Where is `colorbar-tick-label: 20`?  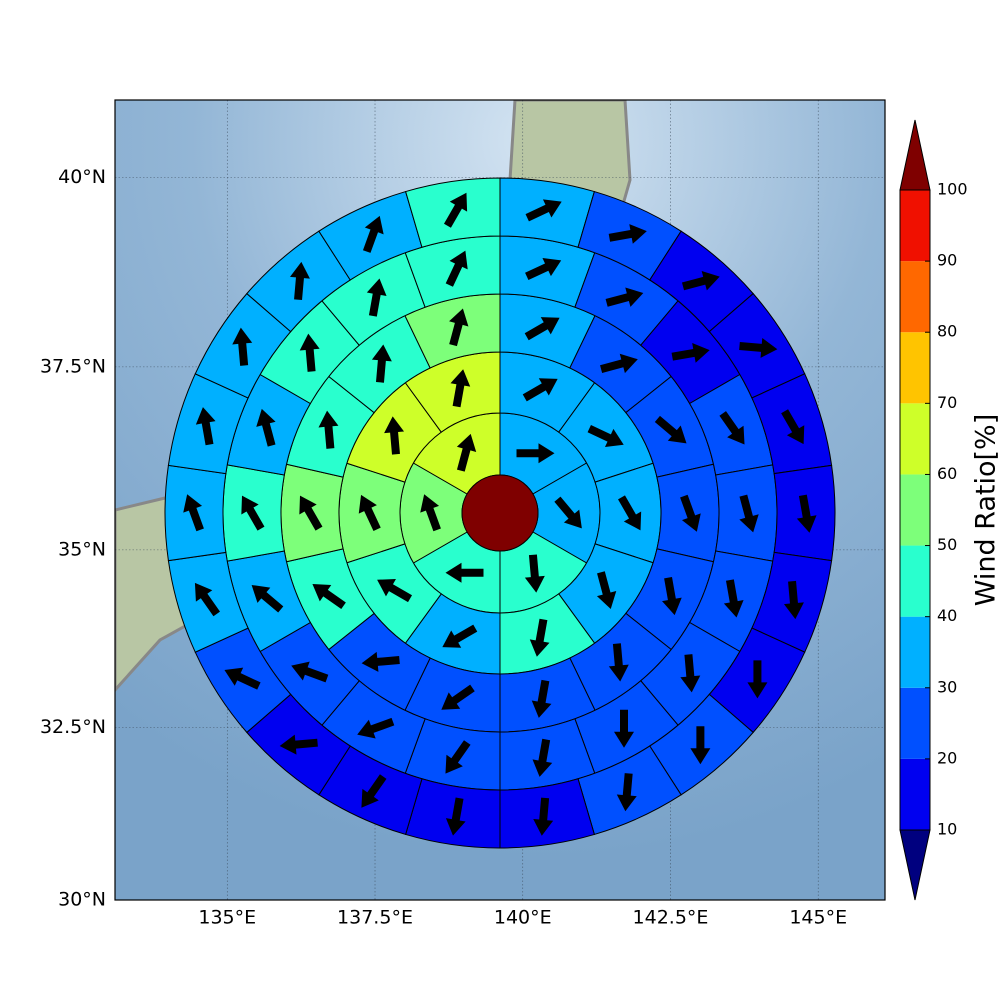 colorbar-tick-label: 20 is located at coordinates (947, 757).